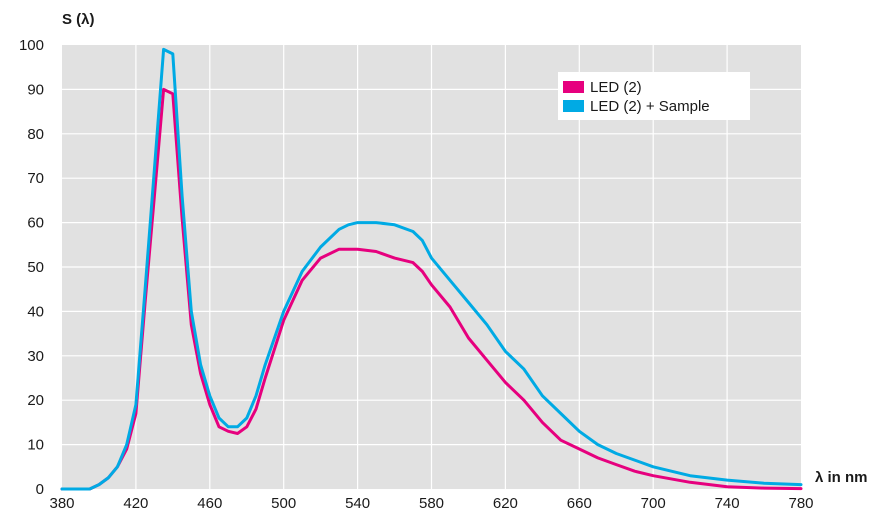 This screenshot has height=516, width=892. Describe the element at coordinates (35, 356) in the screenshot. I see `y-tick-label: 30` at that location.